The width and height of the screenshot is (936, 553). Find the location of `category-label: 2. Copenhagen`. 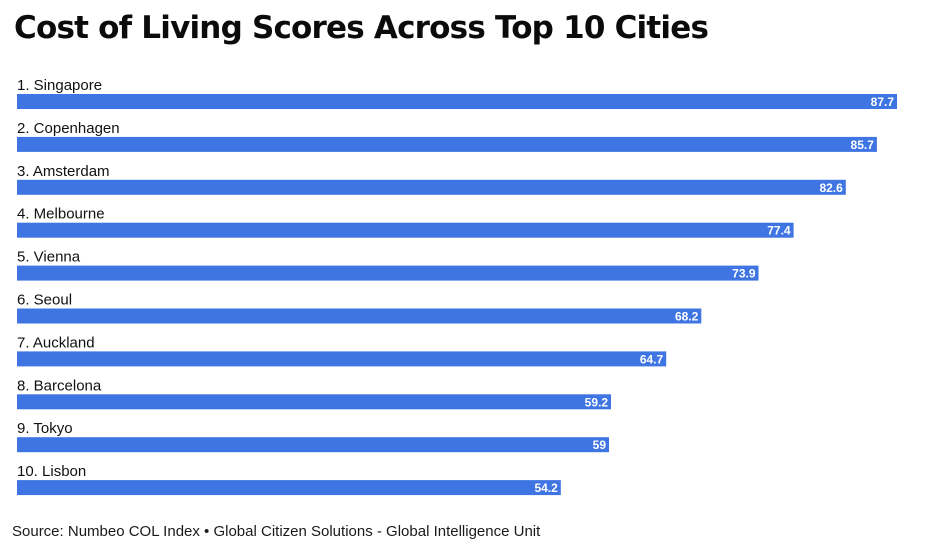

category-label: 2. Copenhagen is located at coordinates (68, 128).